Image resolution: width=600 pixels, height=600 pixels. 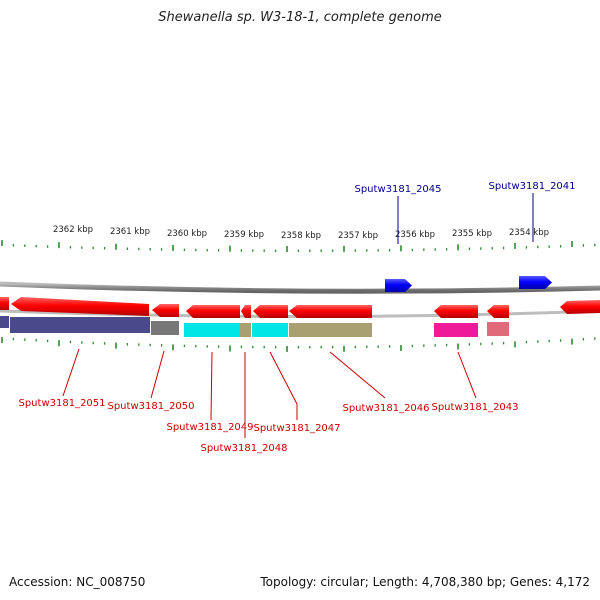 What do you see at coordinates (165, 310) in the screenshot?
I see `gene-arrow-2050` at bounding box center [165, 310].